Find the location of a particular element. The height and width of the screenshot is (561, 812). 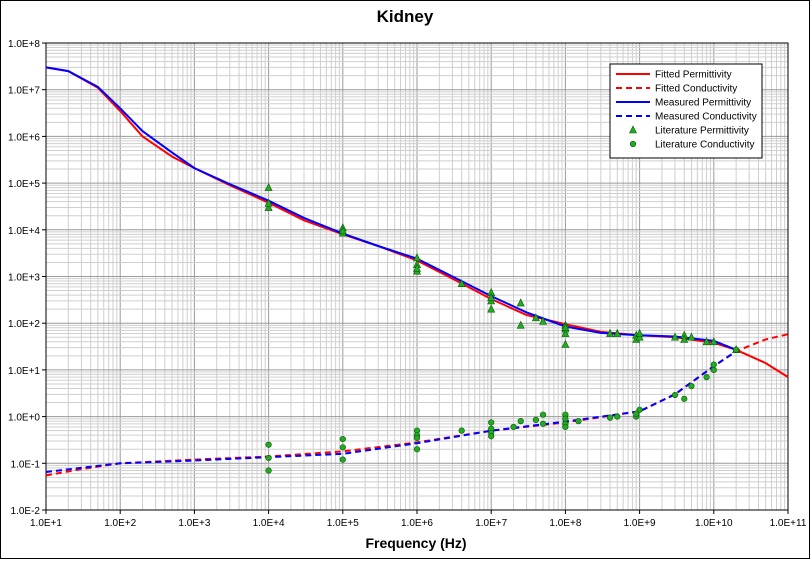

legend-label: Literature Permittivity is located at coordinates (702, 131).